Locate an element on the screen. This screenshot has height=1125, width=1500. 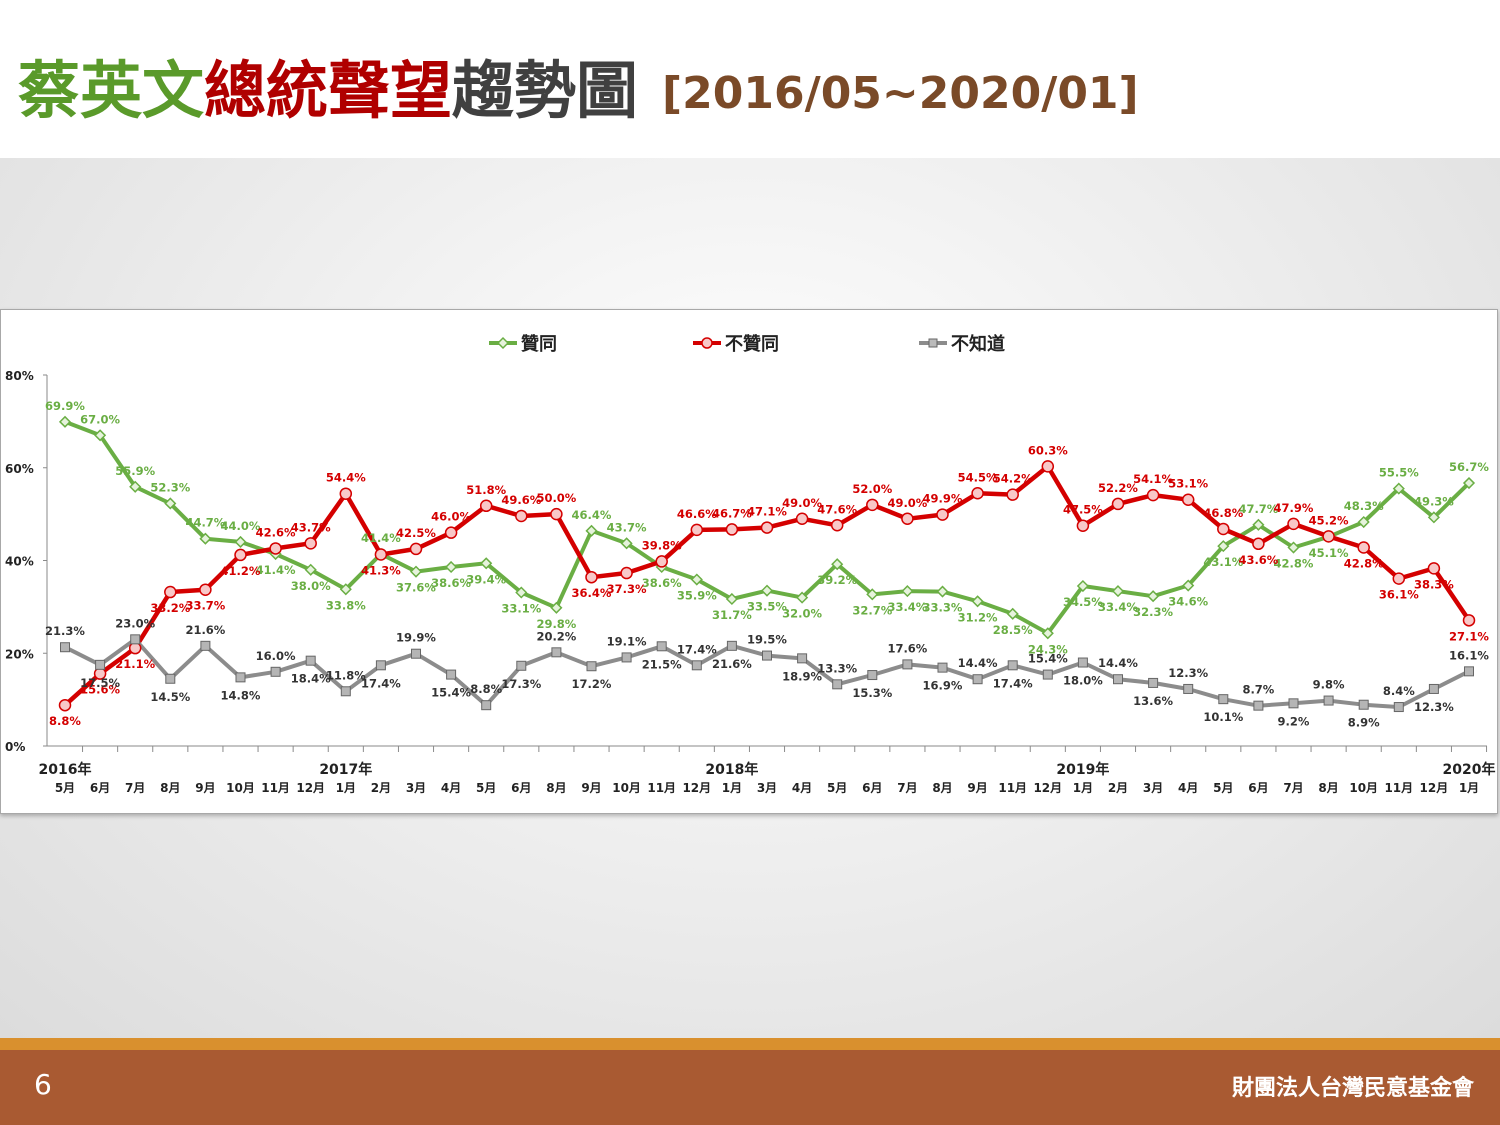
data-label: 39.8% is located at coordinates (662, 545).